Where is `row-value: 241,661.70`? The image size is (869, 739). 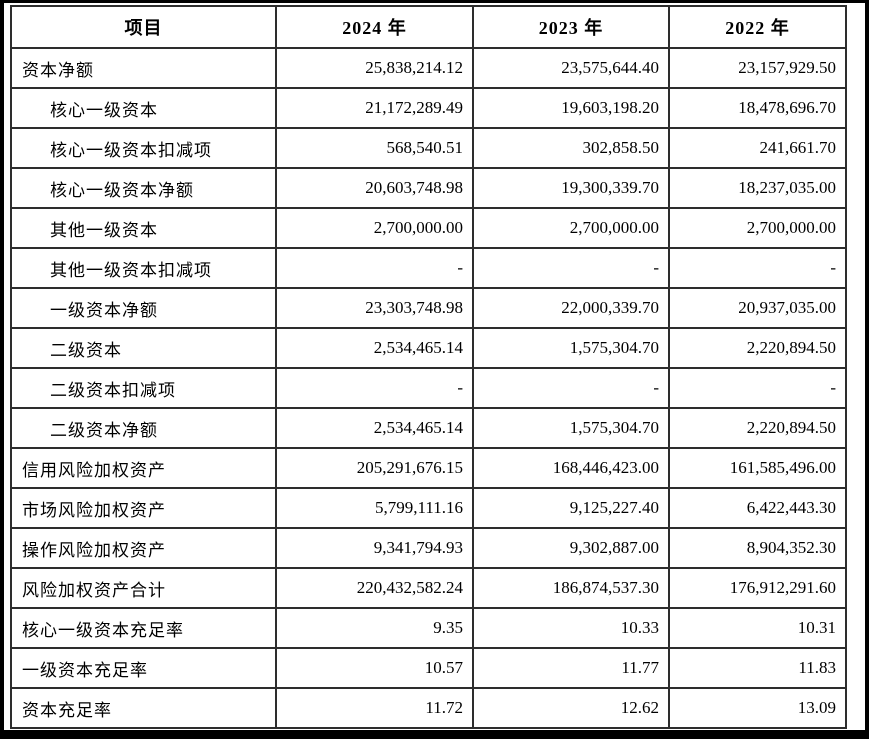 row-value: 241,661.70 is located at coordinates (757, 148).